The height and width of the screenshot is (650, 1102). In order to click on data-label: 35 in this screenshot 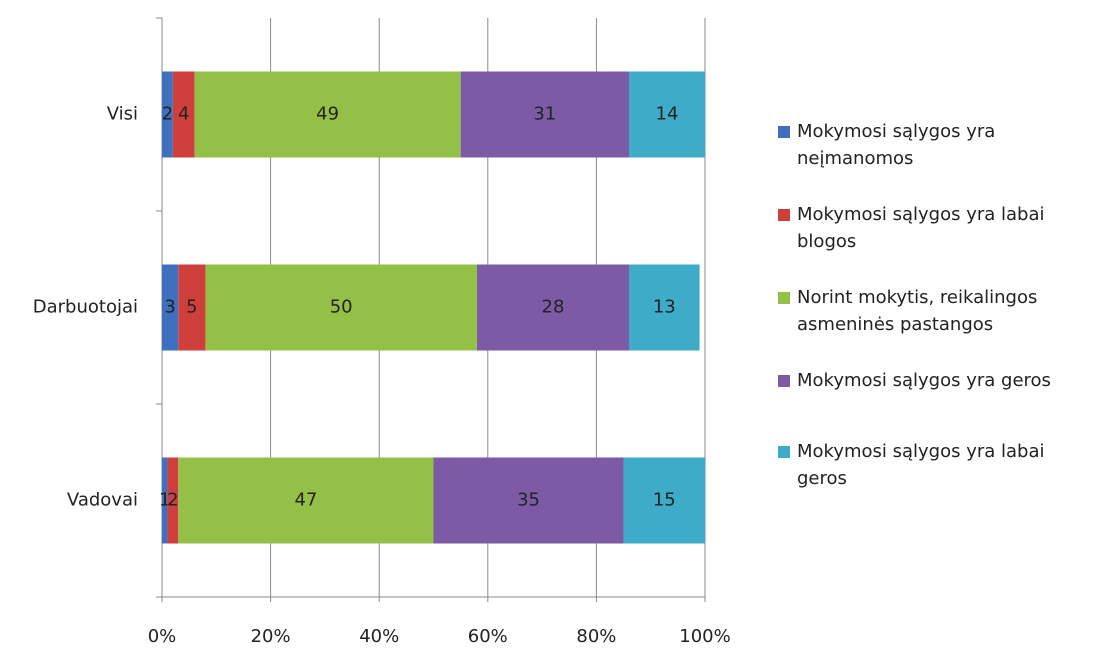, I will do `click(528, 500)`.